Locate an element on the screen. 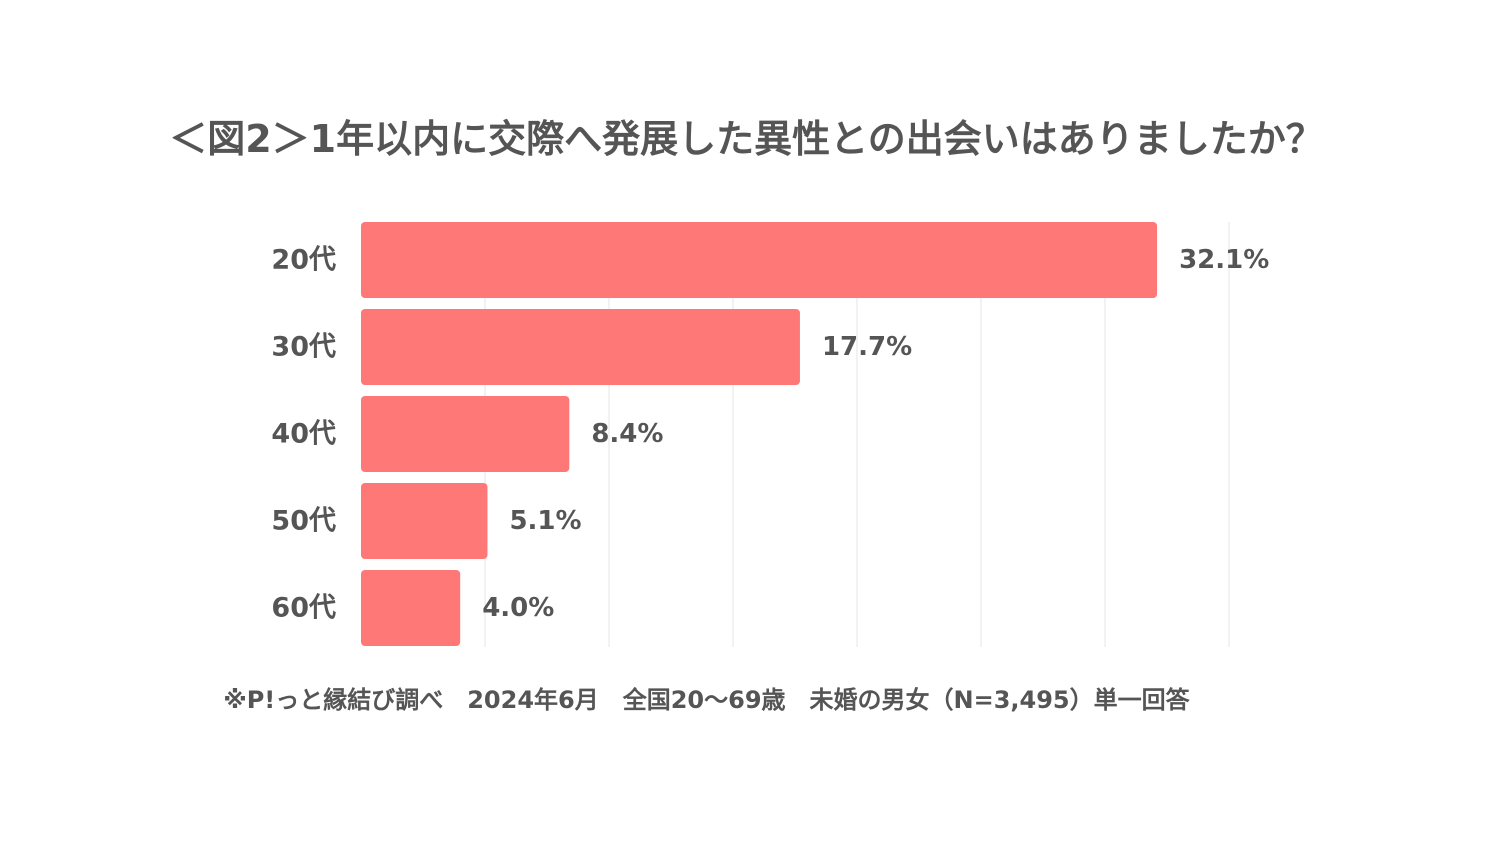 This screenshot has height=865, width=1493. value-label: 4.0% is located at coordinates (518, 608).